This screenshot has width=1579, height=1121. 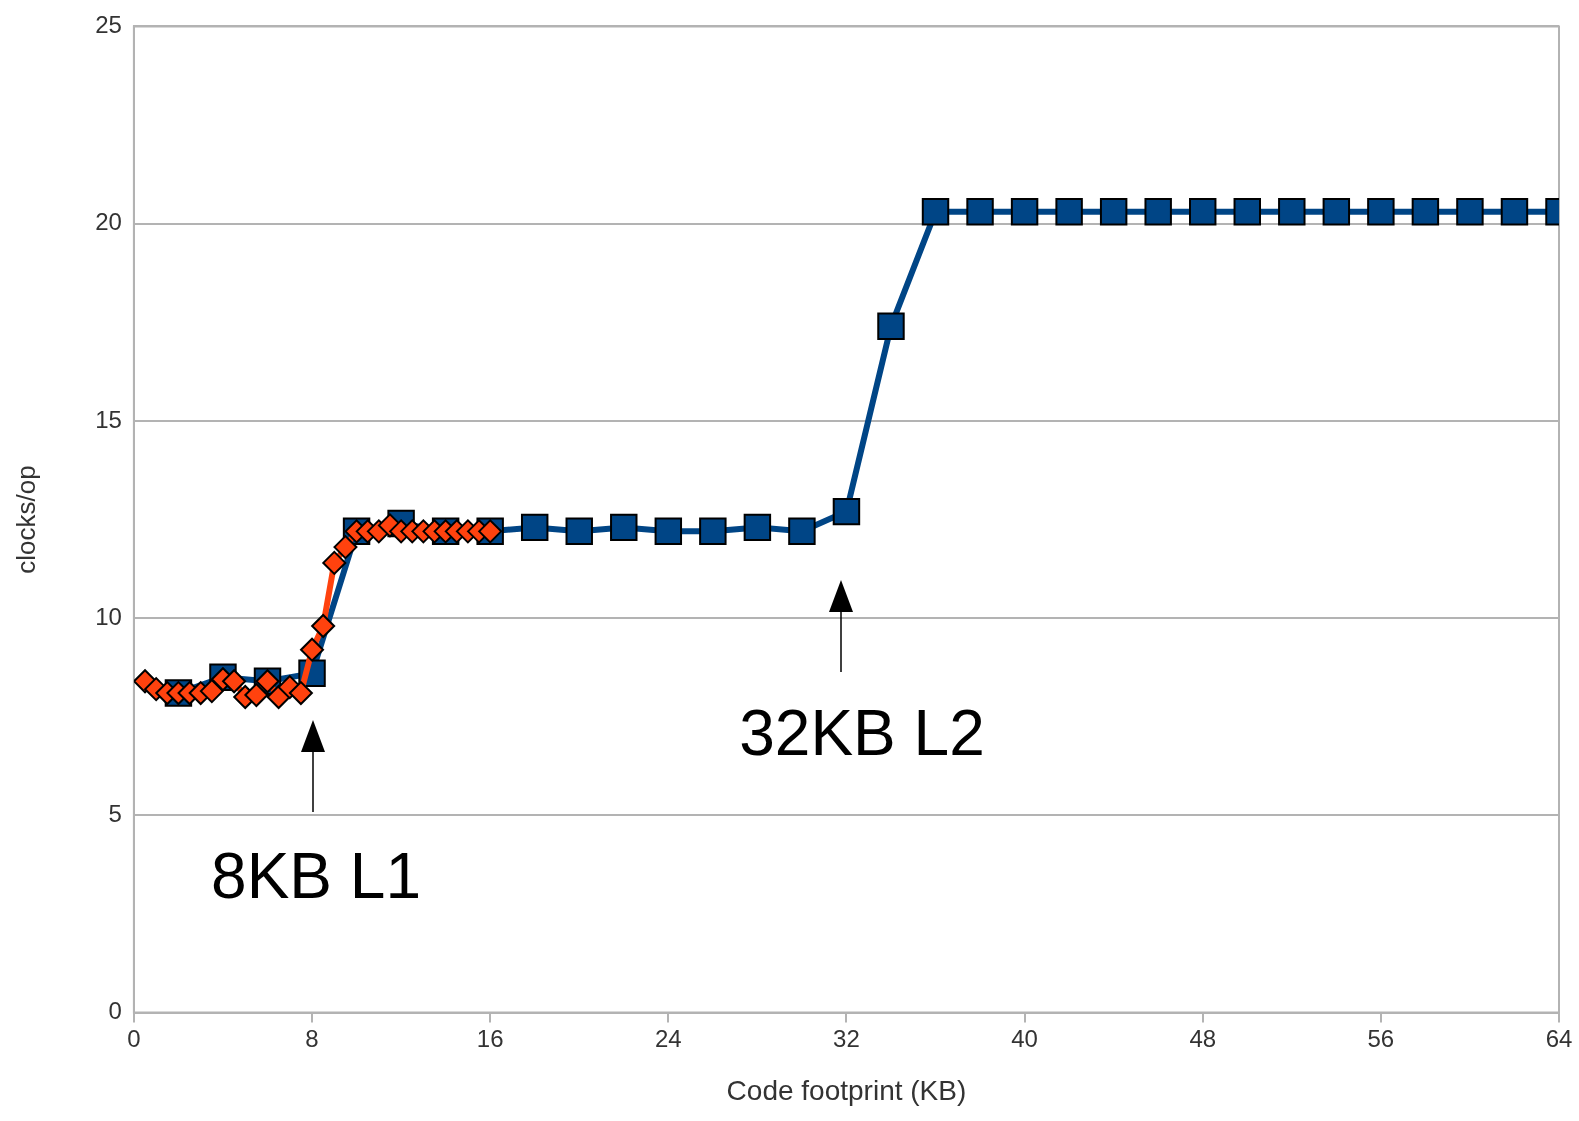 What do you see at coordinates (108, 222) in the screenshot?
I see `y-tick-label: 20` at bounding box center [108, 222].